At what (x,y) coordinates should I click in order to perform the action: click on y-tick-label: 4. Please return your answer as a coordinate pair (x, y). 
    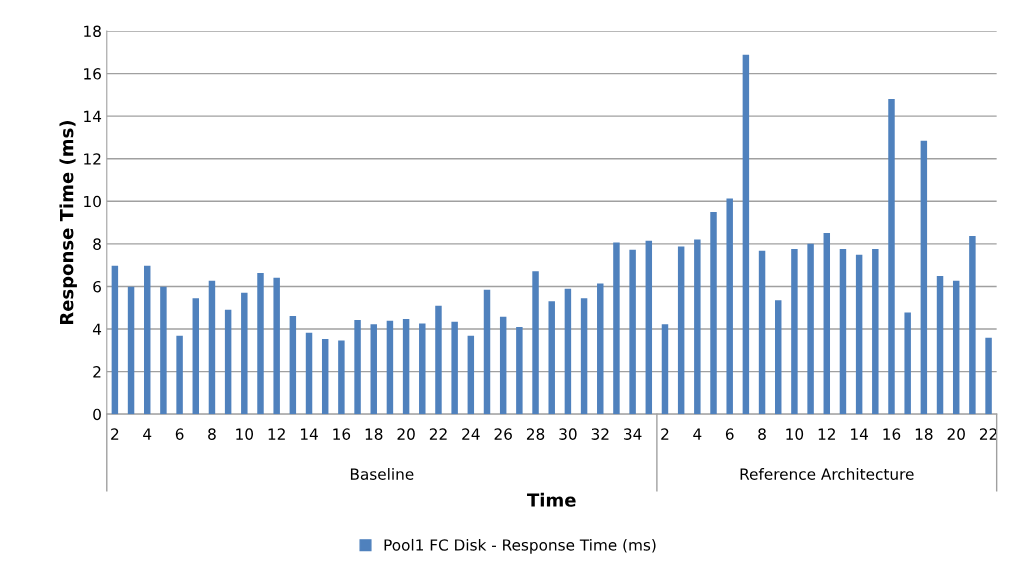
    Looking at the image, I should click on (97, 329).